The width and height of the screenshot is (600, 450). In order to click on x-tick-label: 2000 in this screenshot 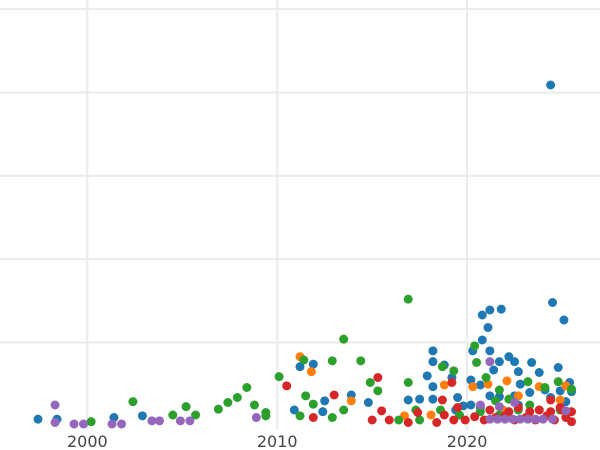, I will do `click(87, 441)`.